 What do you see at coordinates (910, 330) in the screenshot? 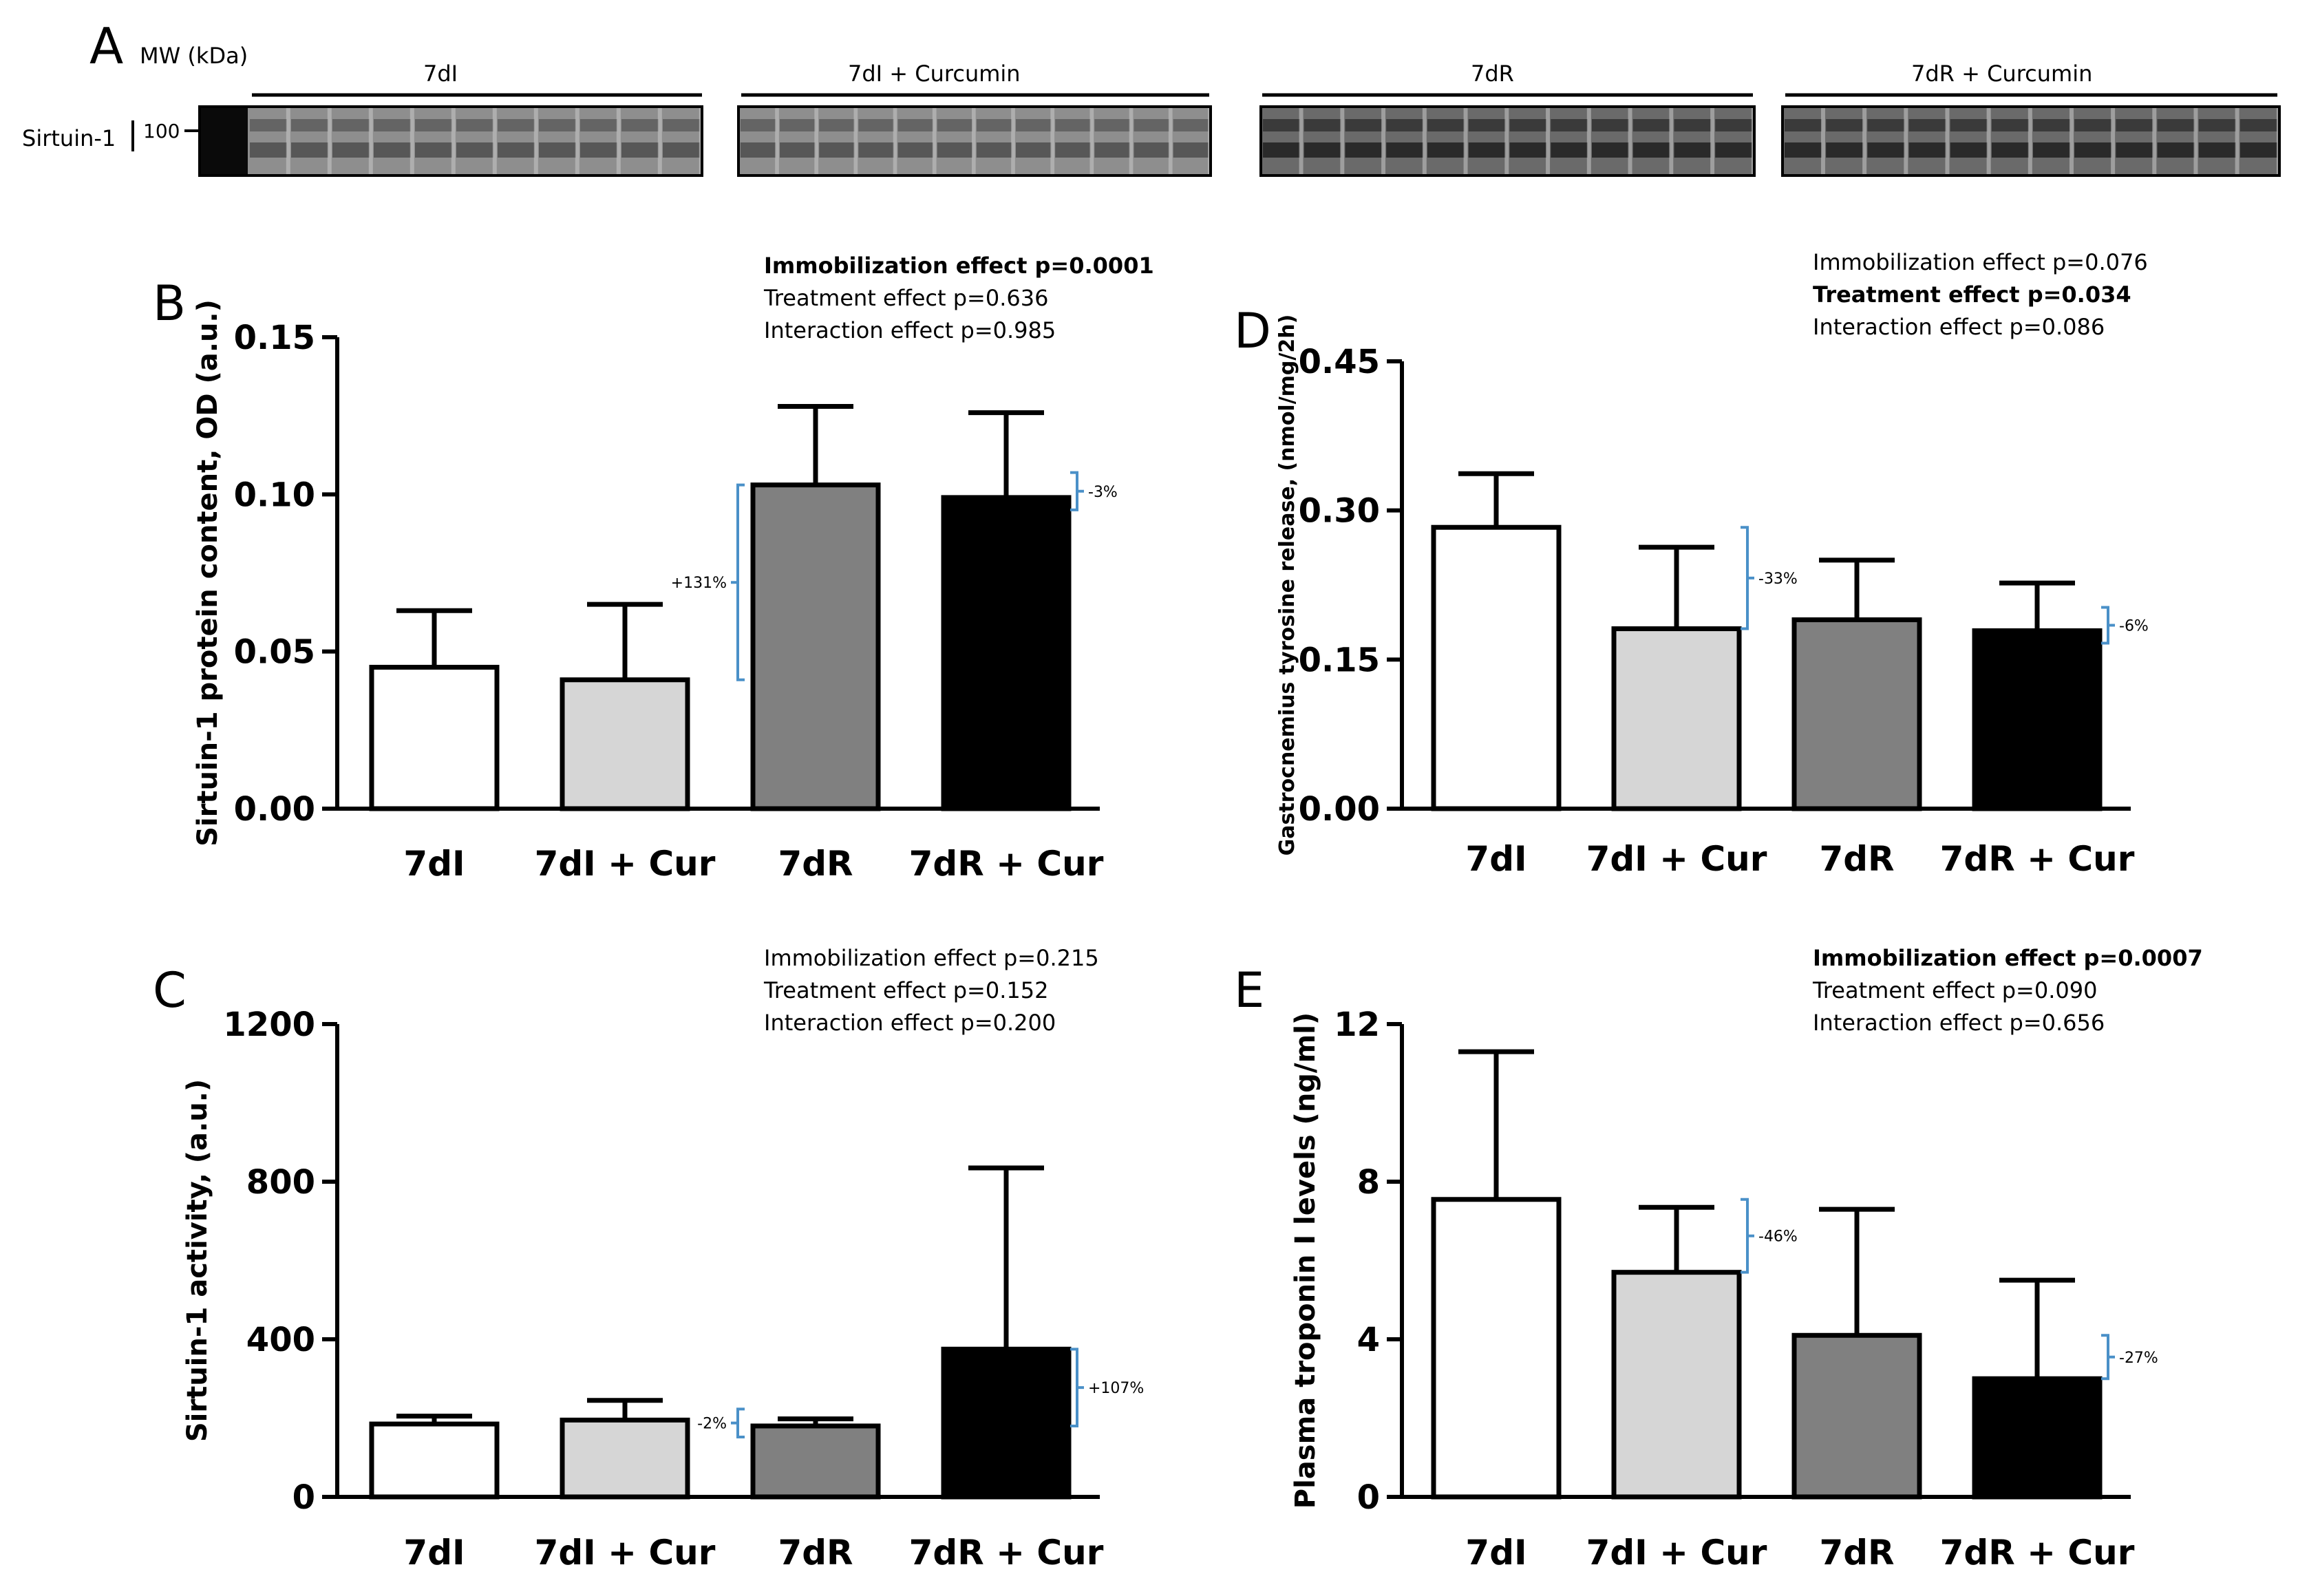
I see `stats-line: Interaction effect p=0.985` at bounding box center [910, 330].